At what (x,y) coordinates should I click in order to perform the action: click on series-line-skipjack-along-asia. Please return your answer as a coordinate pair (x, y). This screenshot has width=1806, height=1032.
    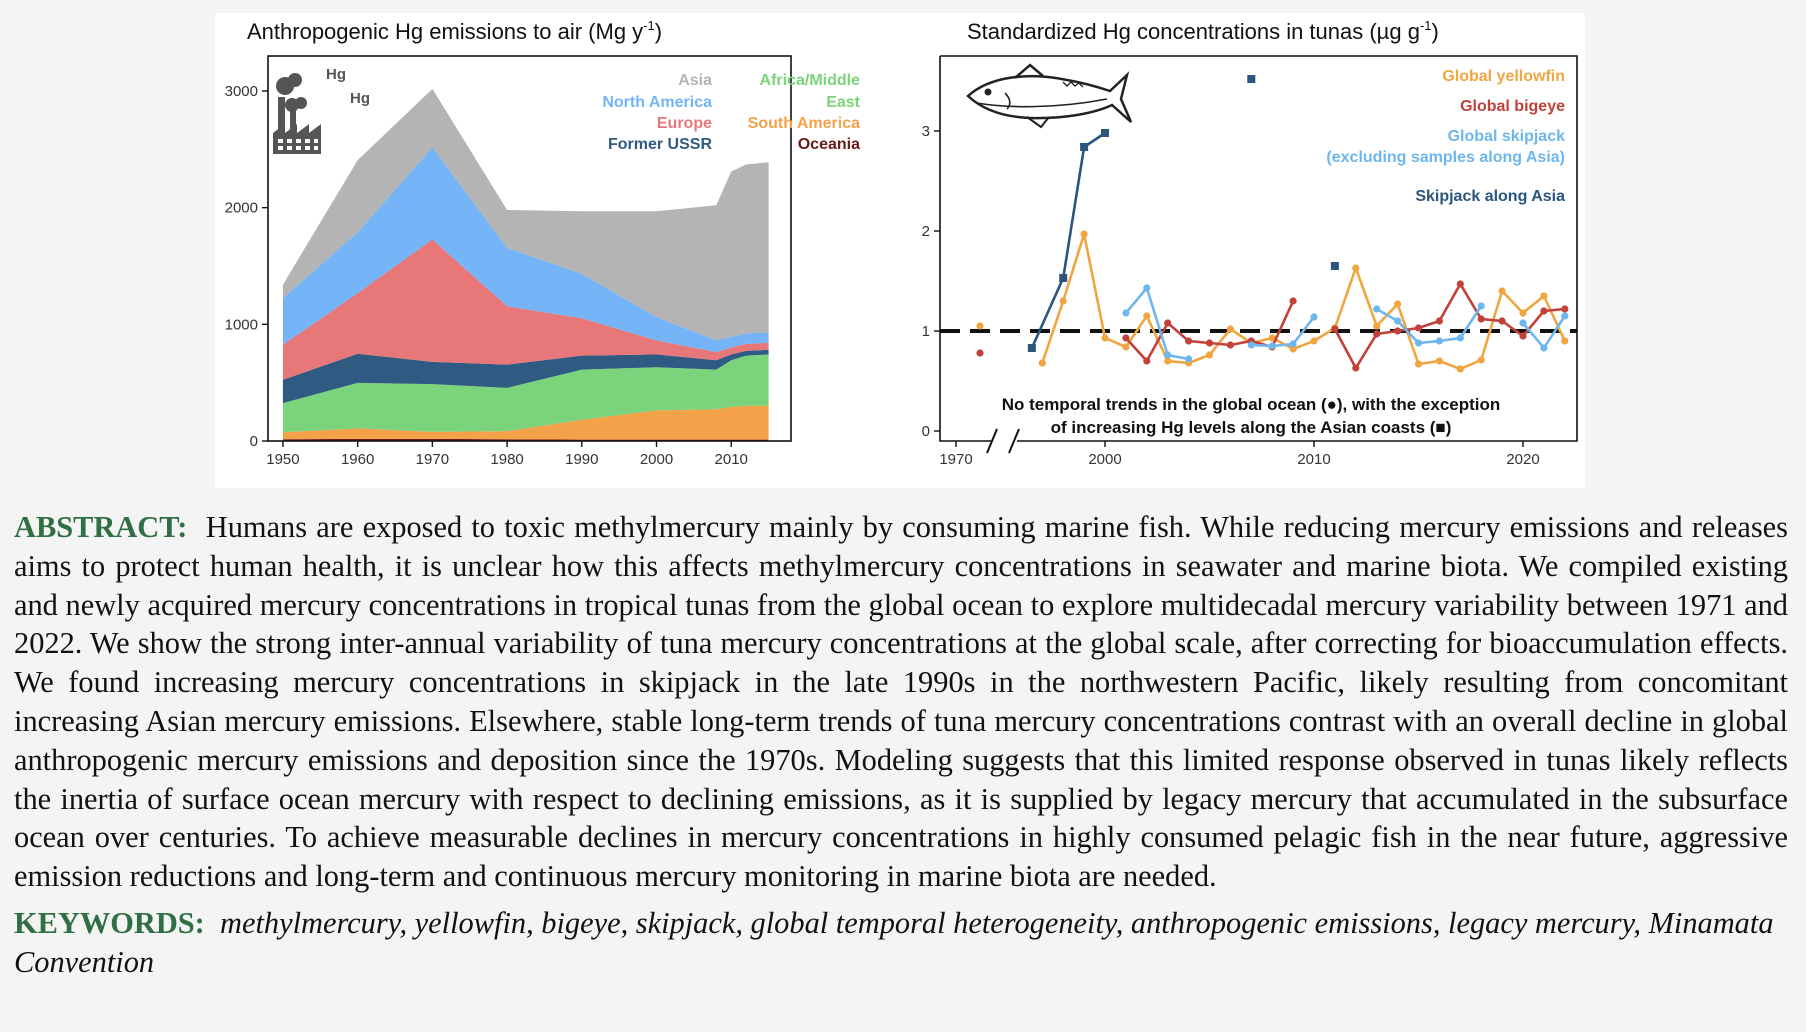
    Looking at the image, I should click on (1183, 240).